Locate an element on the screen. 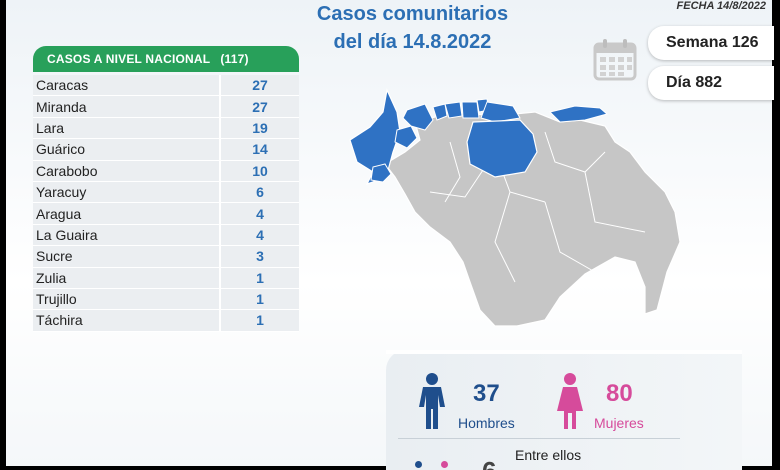 Image resolution: width=780 pixels, height=470 pixels. woman-icon is located at coordinates (570, 401).